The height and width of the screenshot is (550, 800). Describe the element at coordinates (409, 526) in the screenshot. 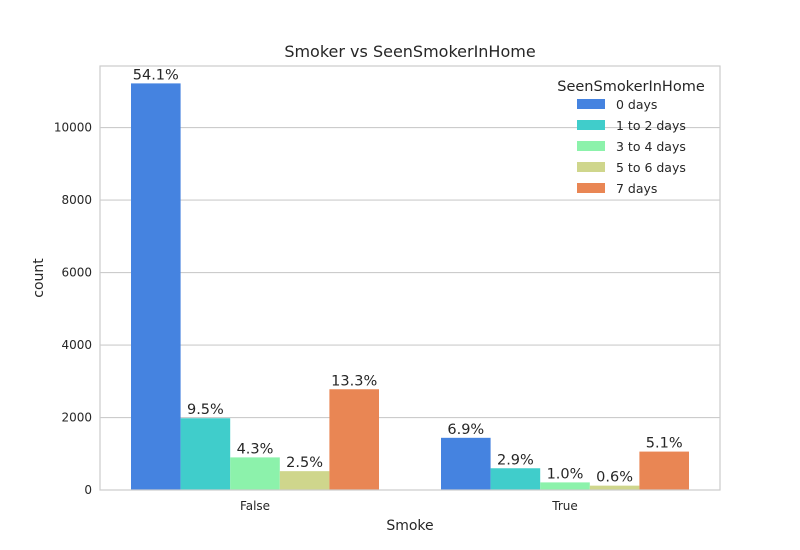

I see `x-axis-label: Smoke` at that location.